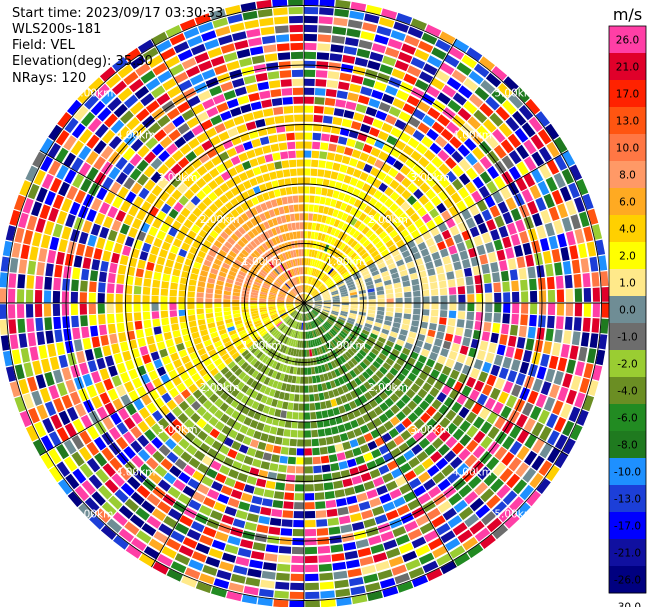  Describe the element at coordinates (627, 338) in the screenshot. I see `colorbar-tick-label: -1.0` at that location.